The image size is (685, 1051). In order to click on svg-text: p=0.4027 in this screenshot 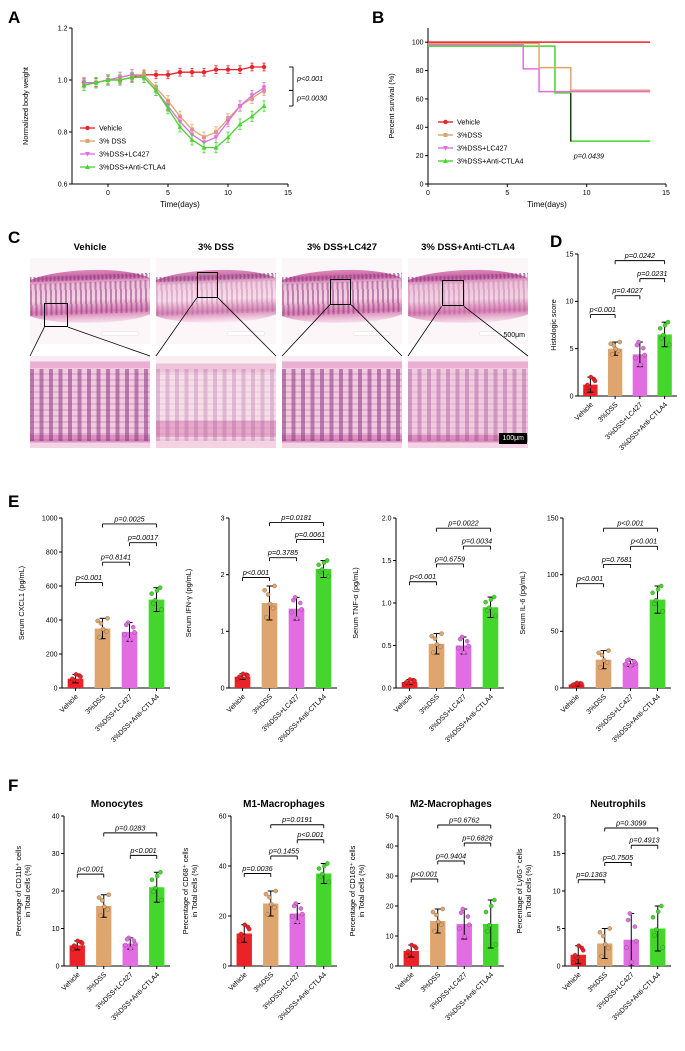, I will do `click(627, 290)`.